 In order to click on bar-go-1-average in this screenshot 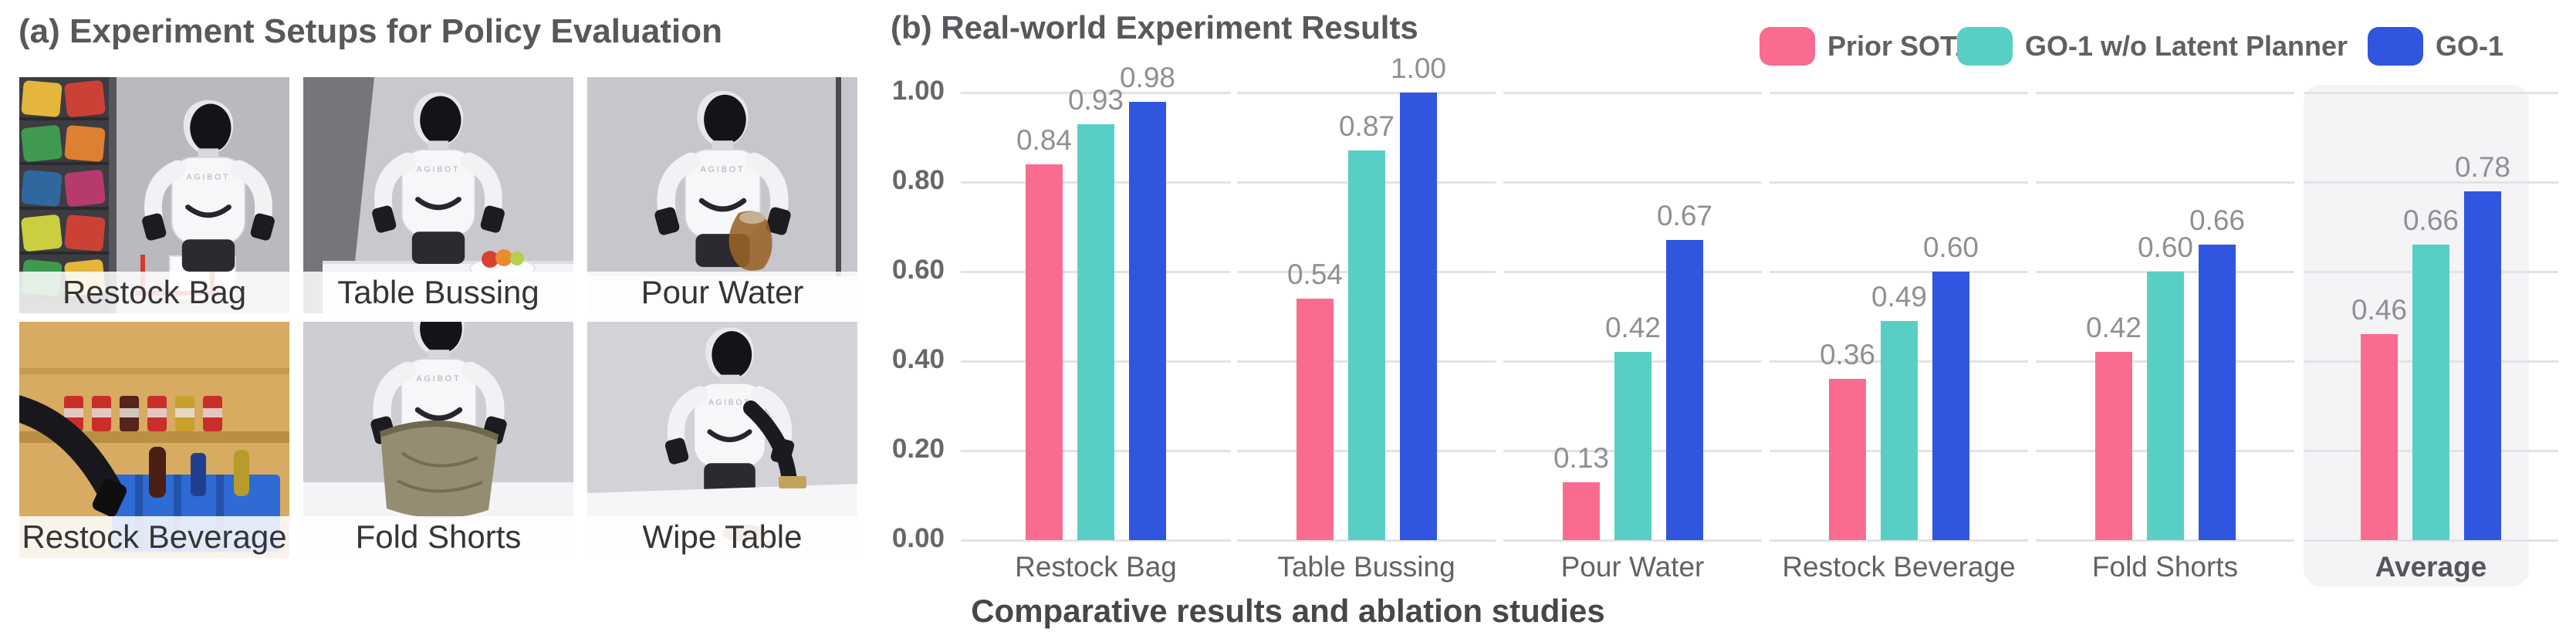, I will do `click(2482, 365)`.